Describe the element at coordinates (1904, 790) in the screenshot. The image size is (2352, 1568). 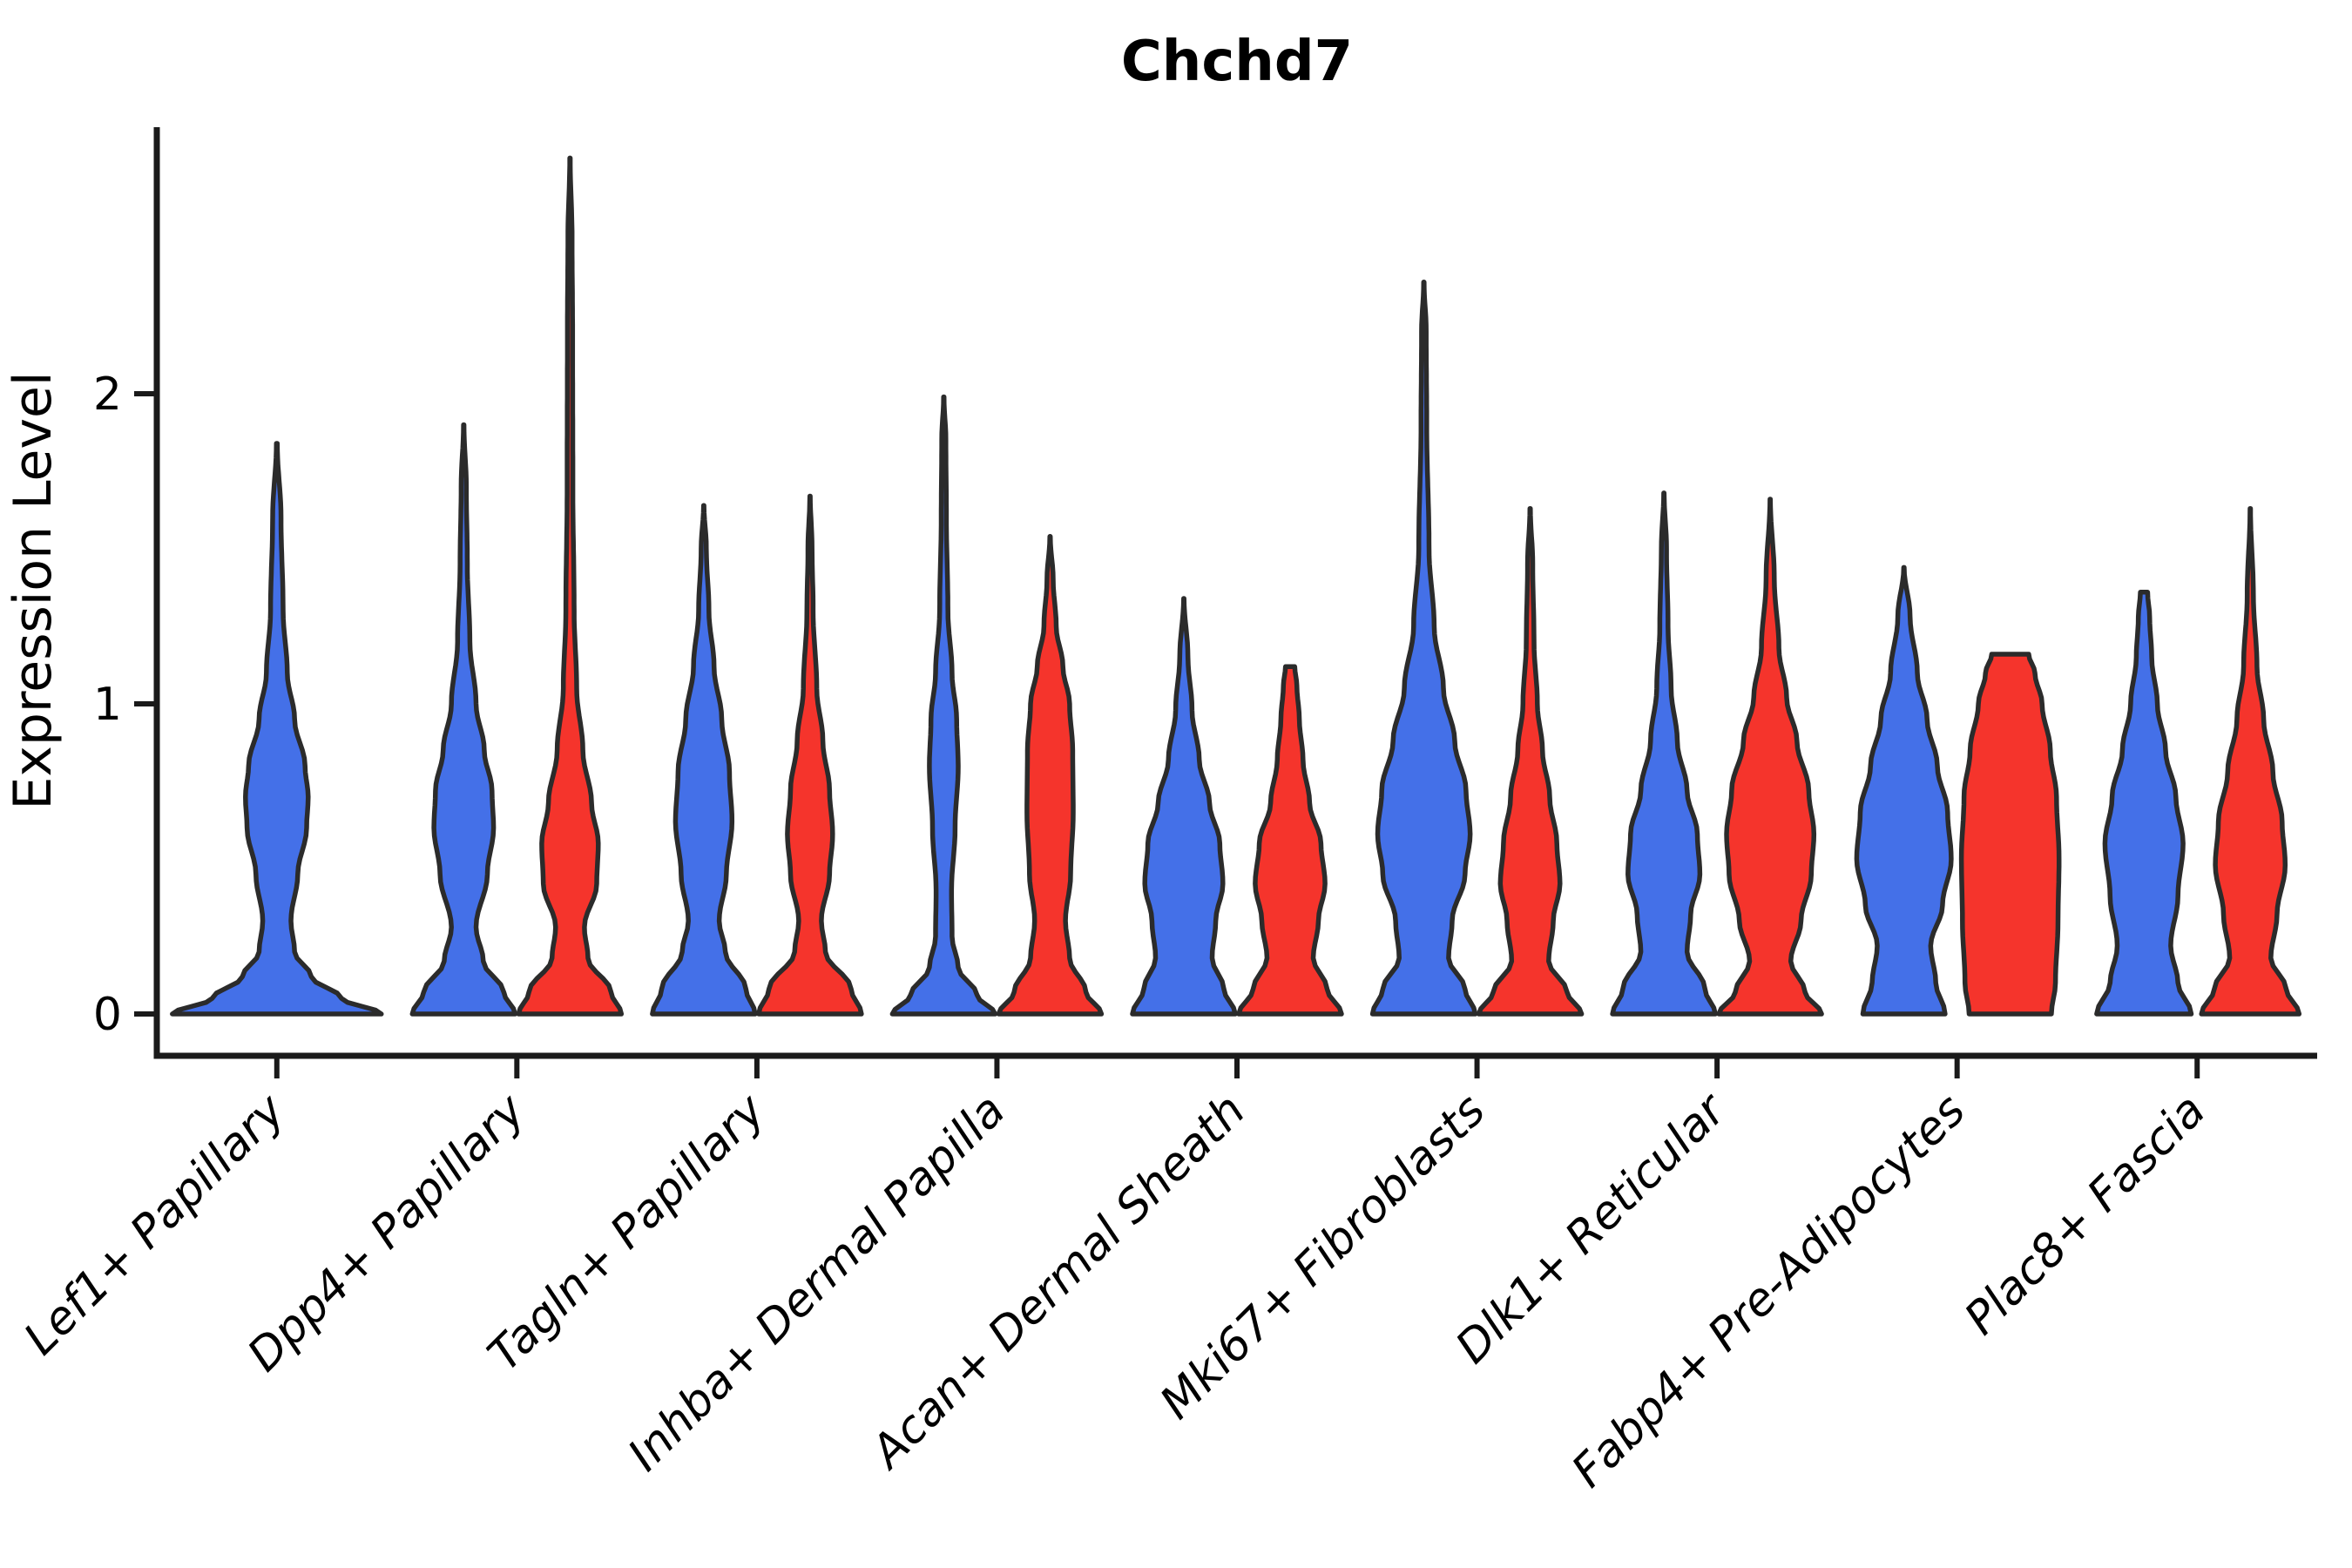
I see `violin-fabp4-blue` at that location.